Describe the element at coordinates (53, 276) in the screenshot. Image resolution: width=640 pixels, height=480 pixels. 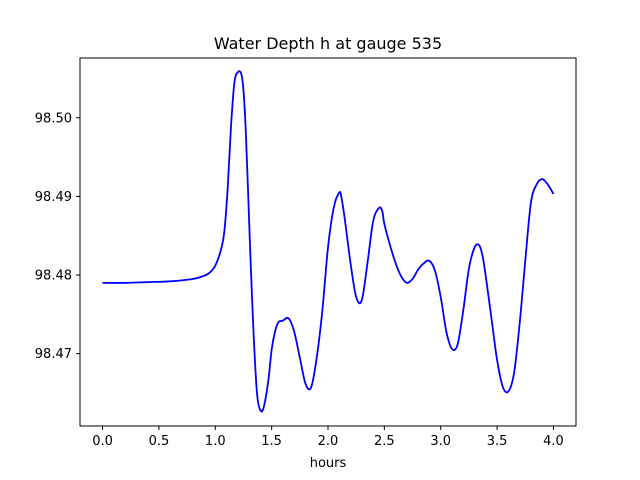
I see `y-tick-label: 98.48` at that location.